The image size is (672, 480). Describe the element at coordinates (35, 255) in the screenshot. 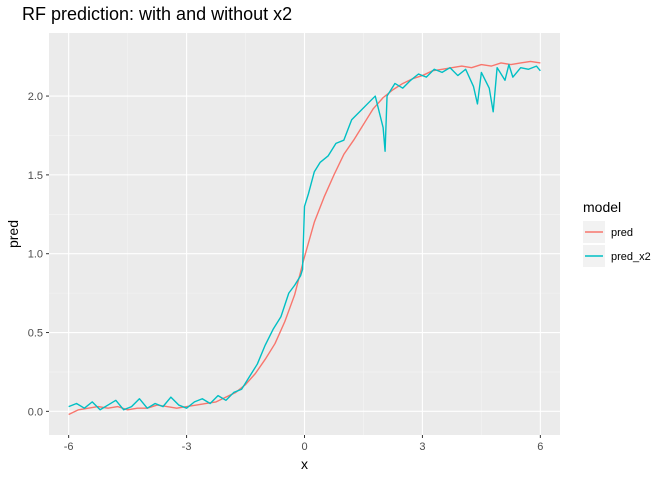

I see `y-tick-label: 1.0` at that location.